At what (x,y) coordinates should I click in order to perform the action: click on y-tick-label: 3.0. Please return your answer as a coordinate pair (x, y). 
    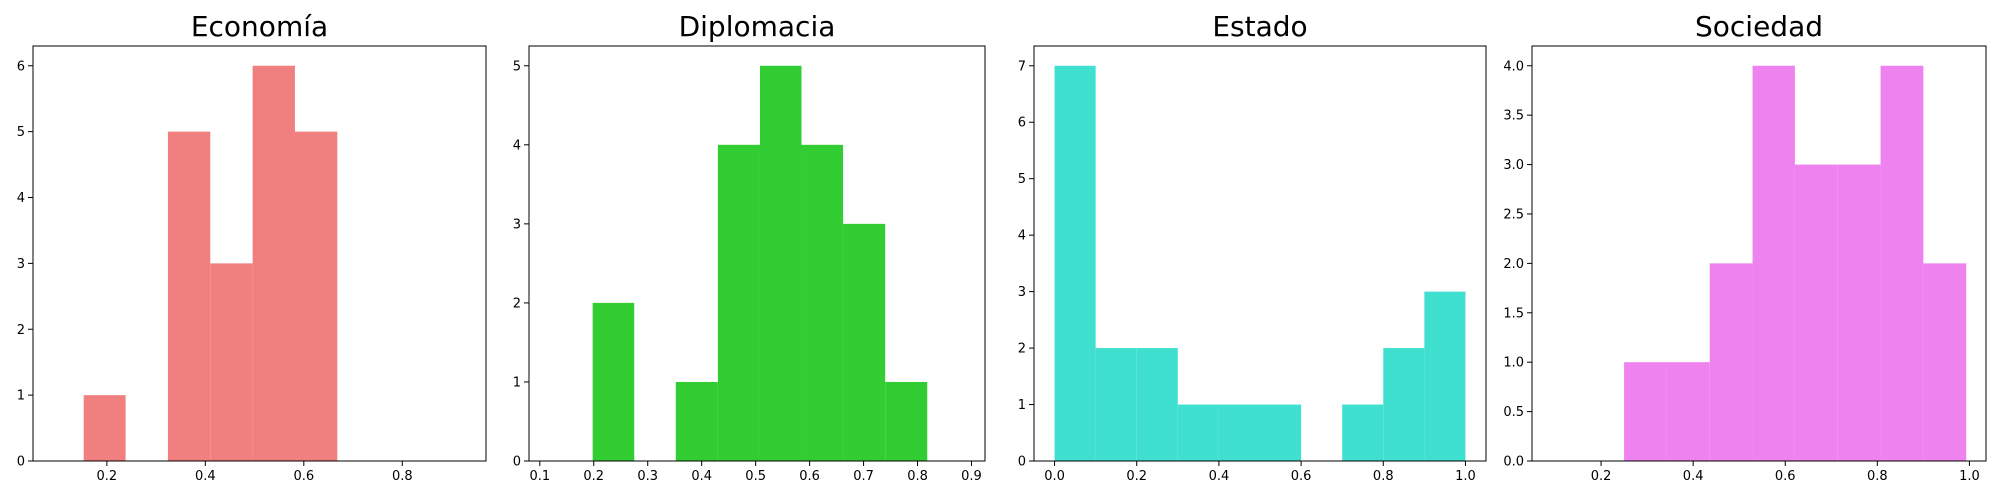
    Looking at the image, I should click on (1513, 165).